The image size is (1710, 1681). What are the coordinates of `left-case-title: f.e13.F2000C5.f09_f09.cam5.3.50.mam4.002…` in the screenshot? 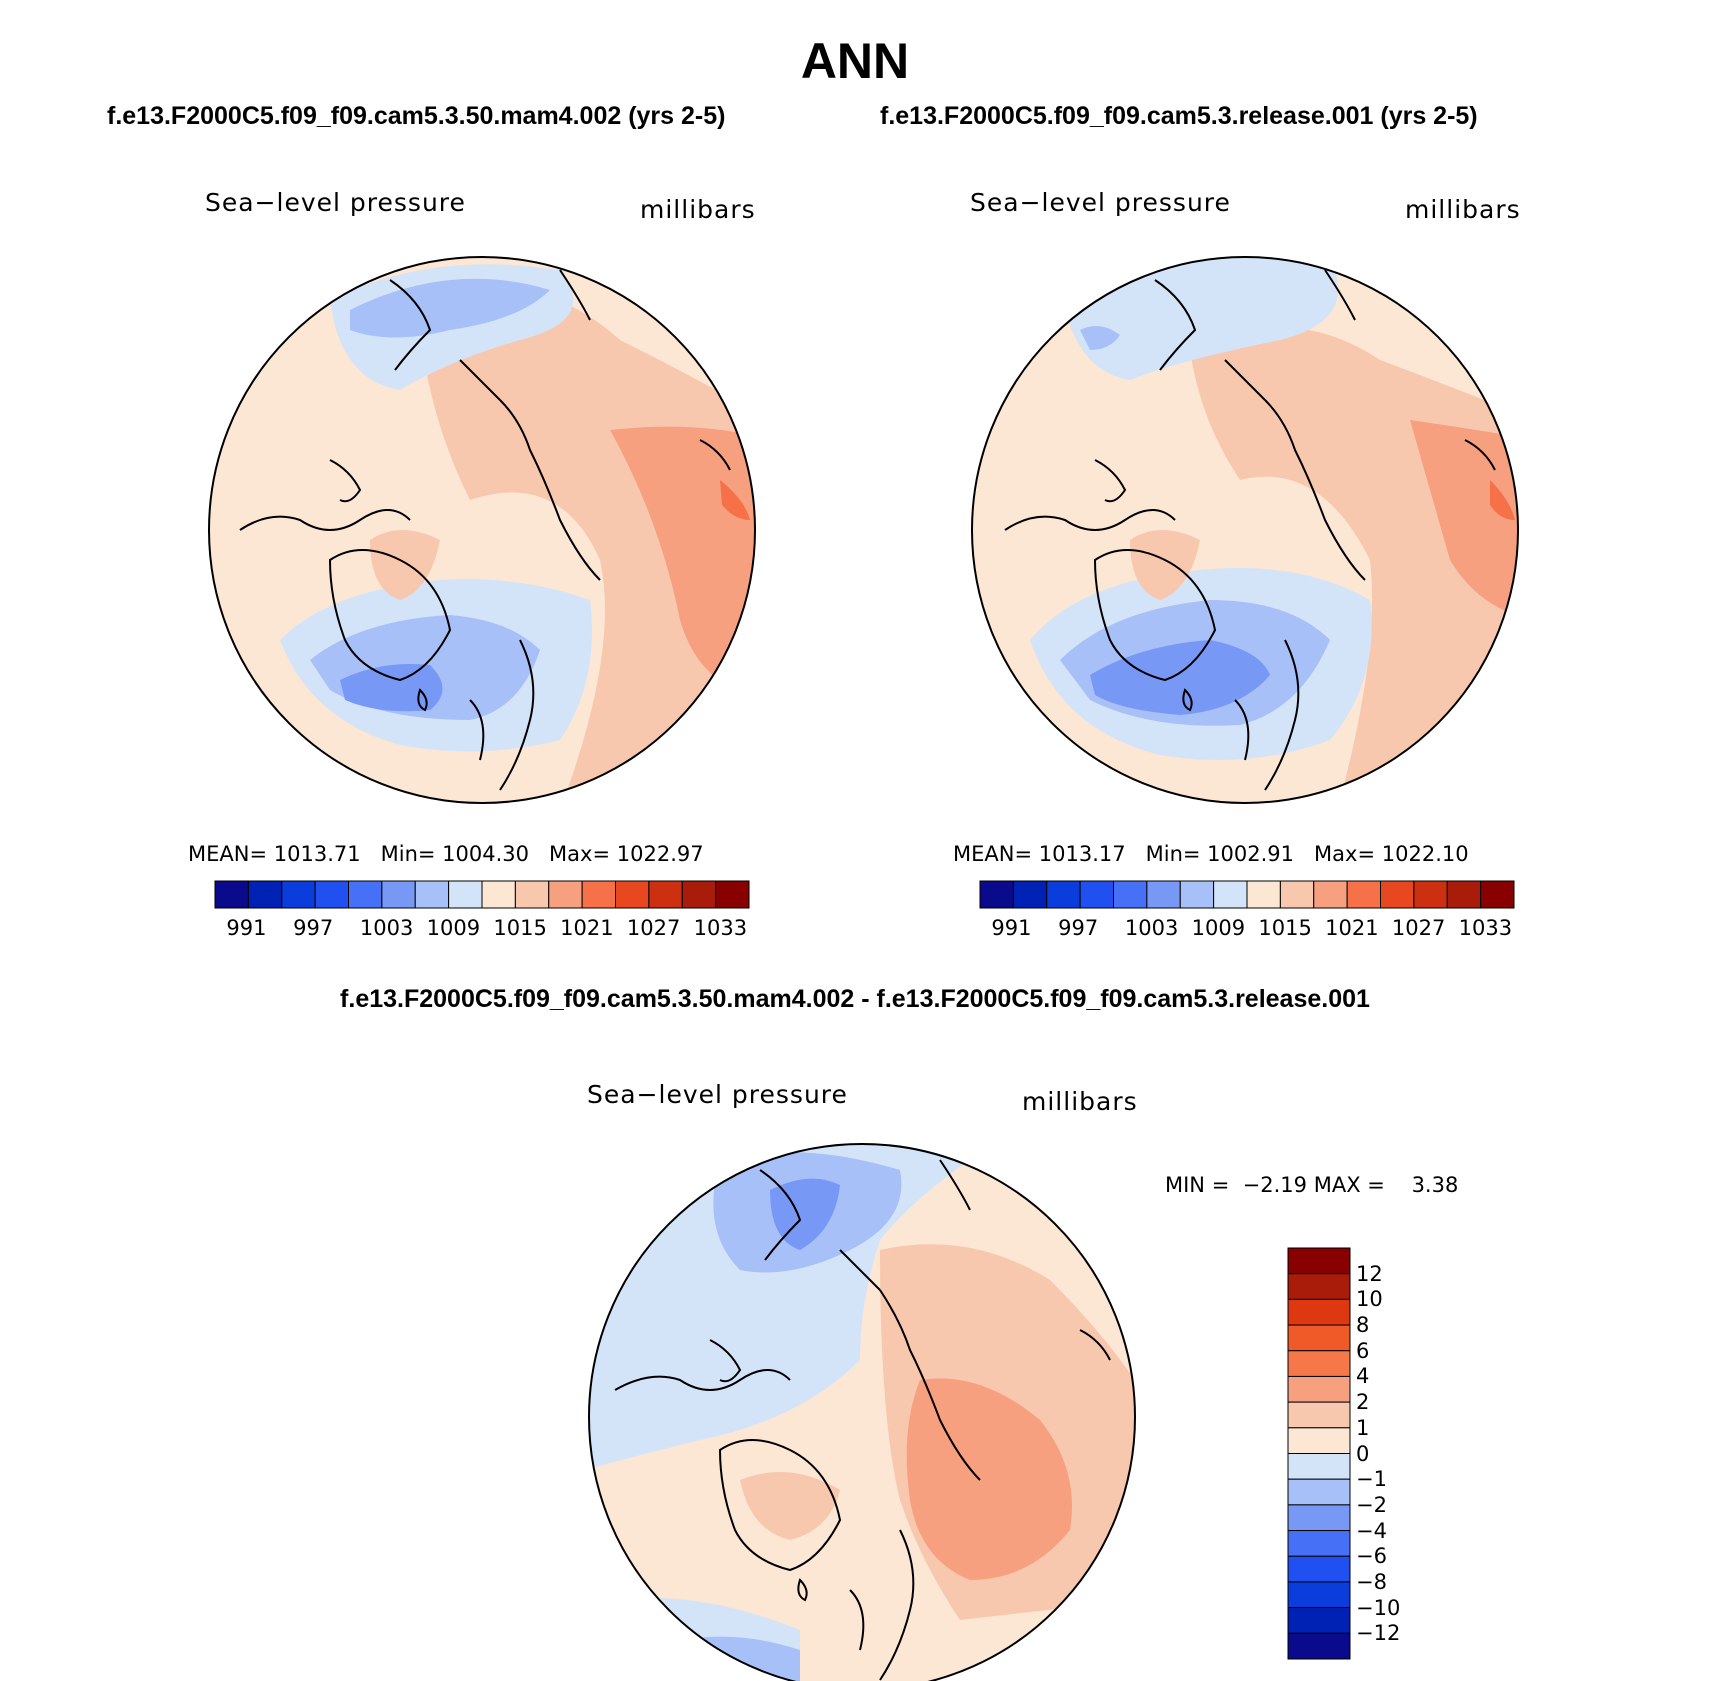 It's located at (416, 116).